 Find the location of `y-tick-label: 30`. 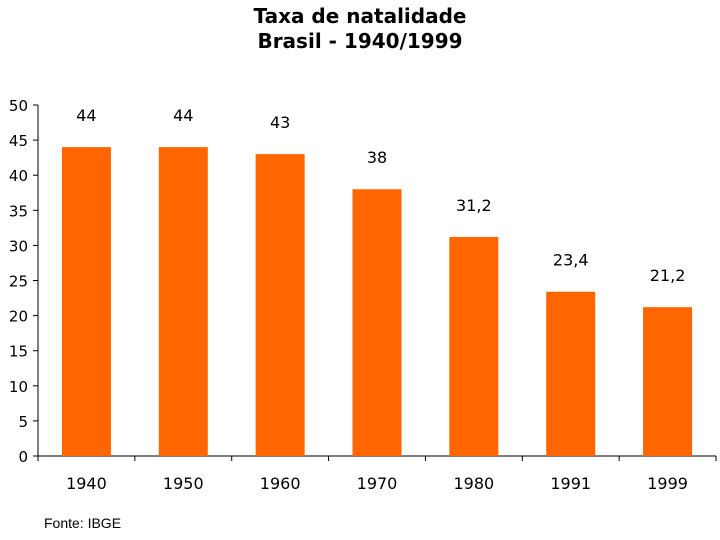

y-tick-label: 30 is located at coordinates (18, 246).